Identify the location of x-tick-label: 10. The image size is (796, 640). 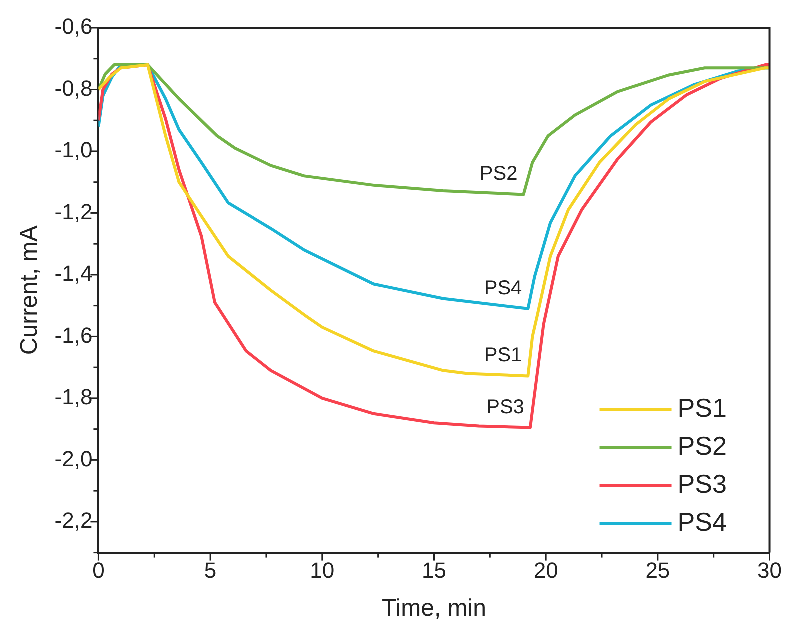
(322, 571).